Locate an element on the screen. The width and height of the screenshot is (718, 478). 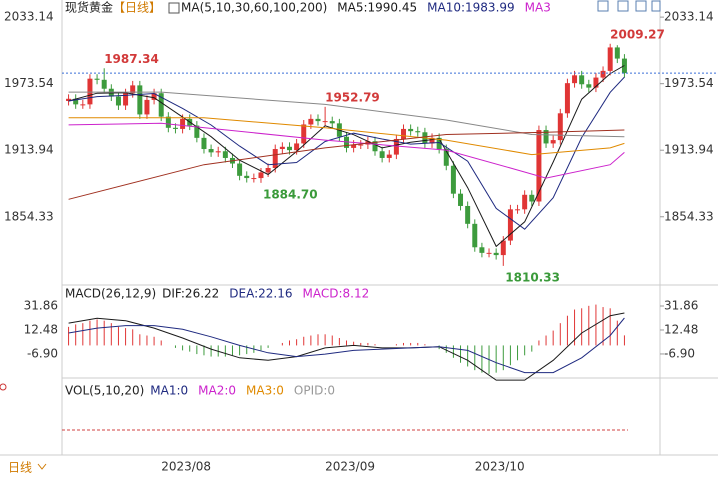
y-tick-label: 1973.54 is located at coordinates (689, 83).